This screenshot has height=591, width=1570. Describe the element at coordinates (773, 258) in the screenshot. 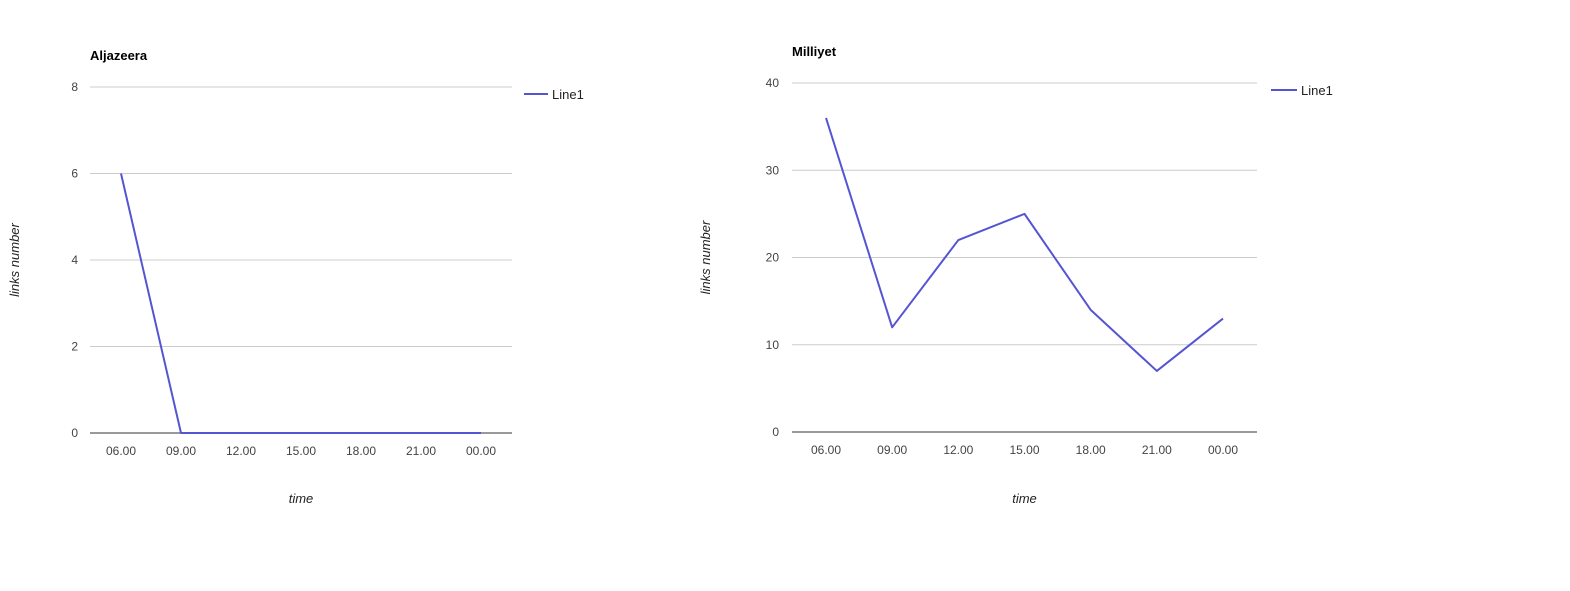

I see `y-tick-label: 20` at that location.